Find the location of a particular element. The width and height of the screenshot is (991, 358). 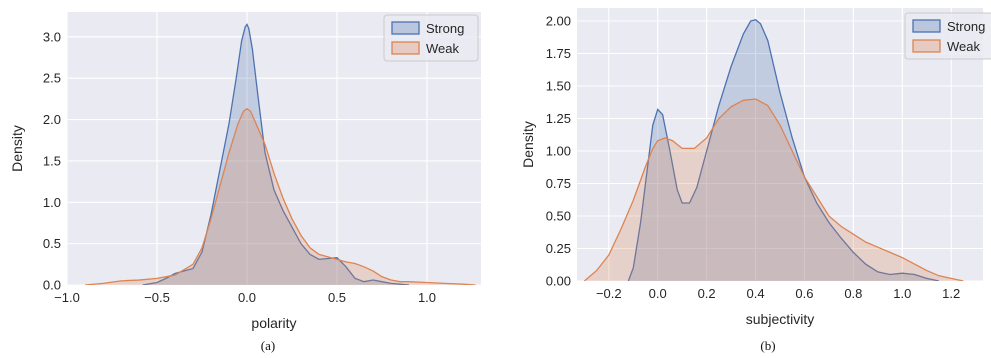

y-tick-label: 0.75 is located at coordinates (558, 183).